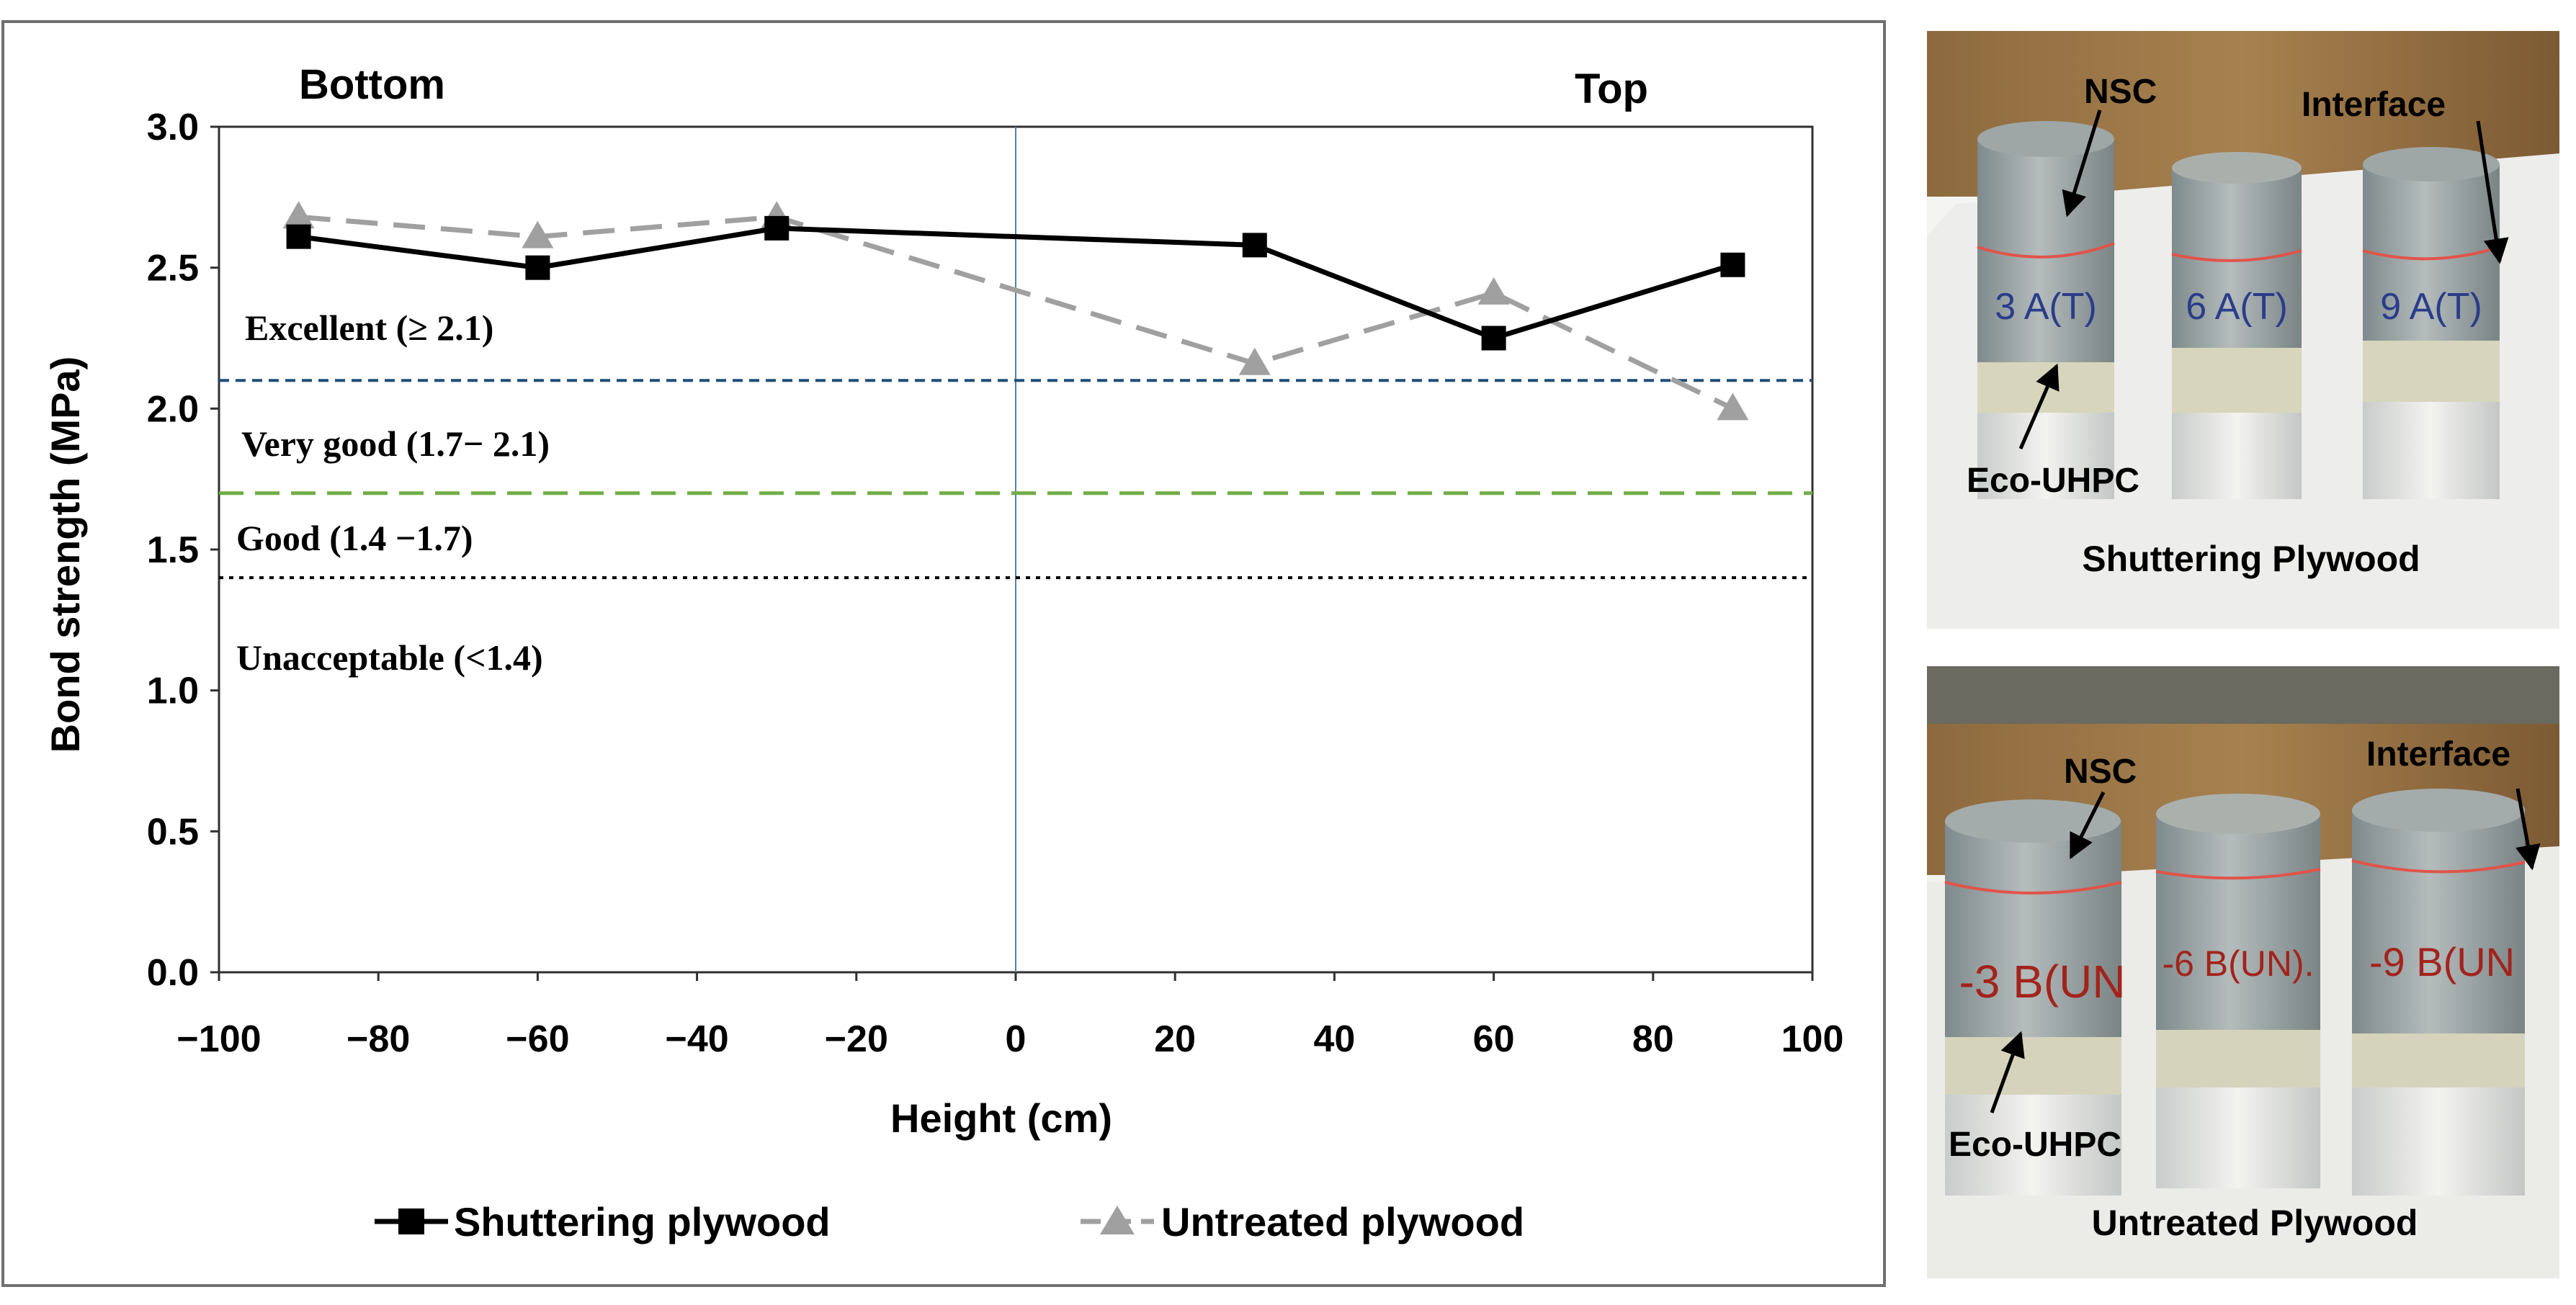 The width and height of the screenshot is (2576, 1305). Describe the element at coordinates (1494, 1039) in the screenshot. I see `x-tick-label: 60` at that location.